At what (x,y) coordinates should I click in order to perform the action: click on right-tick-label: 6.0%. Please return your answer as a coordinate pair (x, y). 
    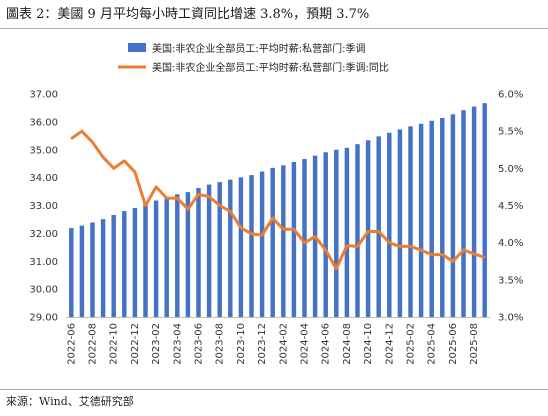
    Looking at the image, I should click on (510, 95).